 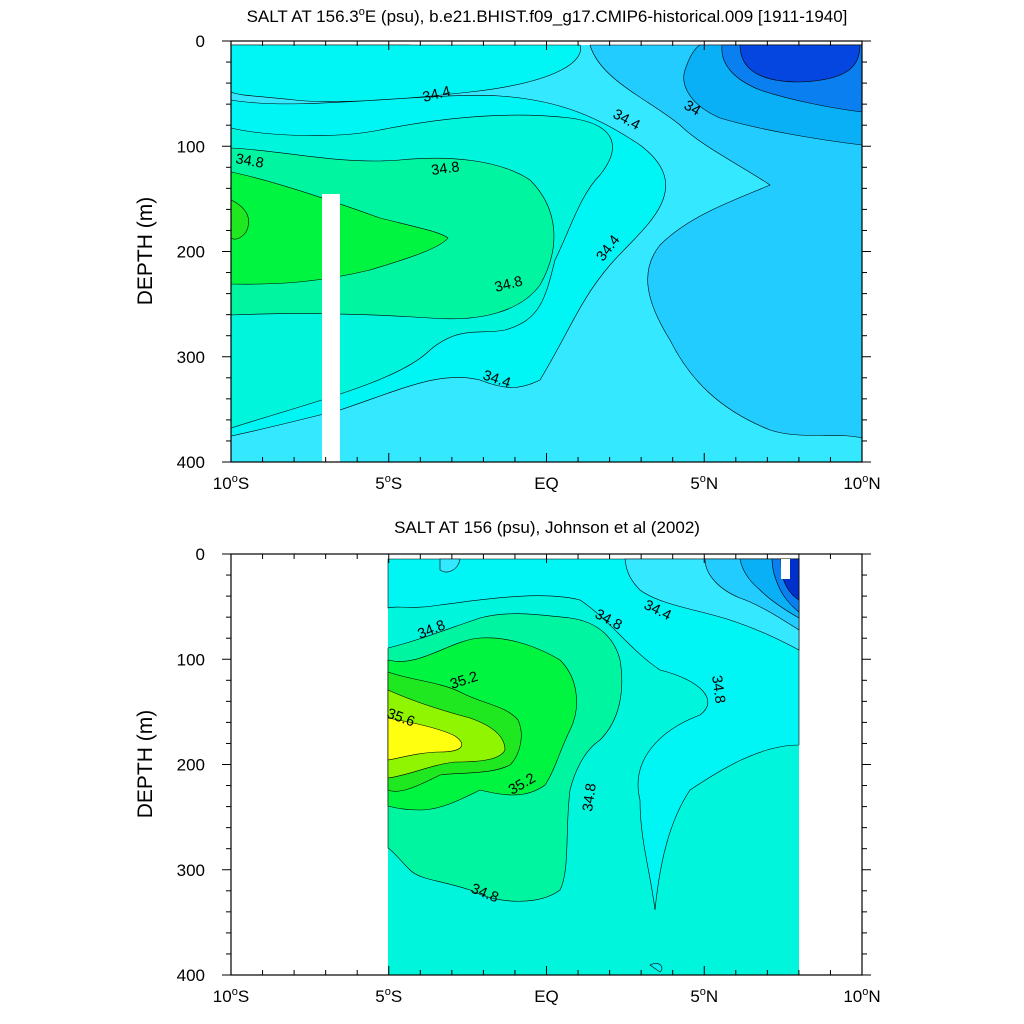 I want to click on contour-label: 34, so click(x=692, y=109).